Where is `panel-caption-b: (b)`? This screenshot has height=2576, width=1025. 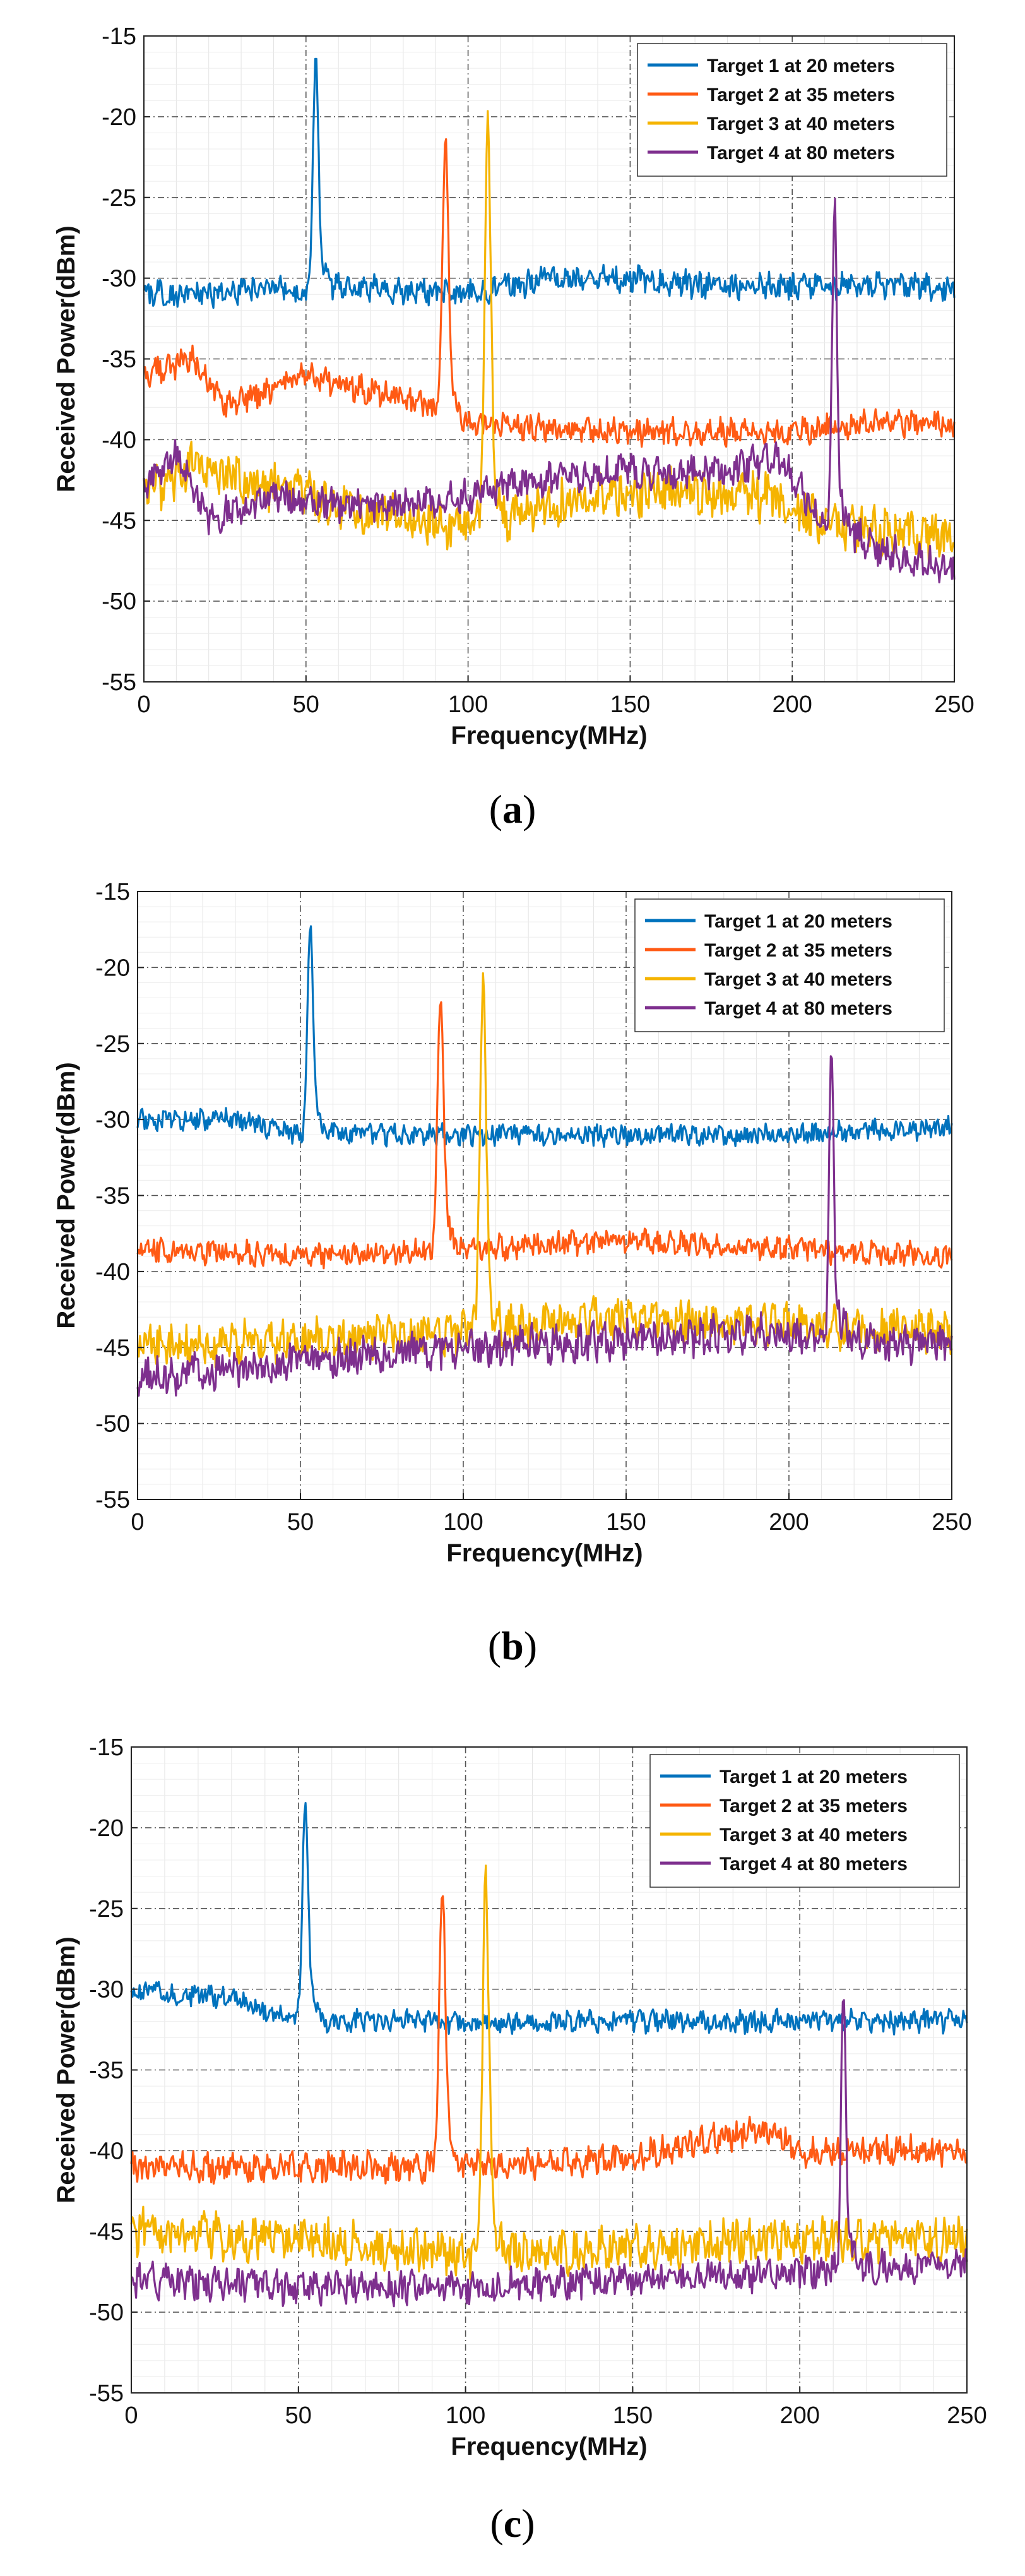
panel-caption-b: (b) is located at coordinates (512, 1645).